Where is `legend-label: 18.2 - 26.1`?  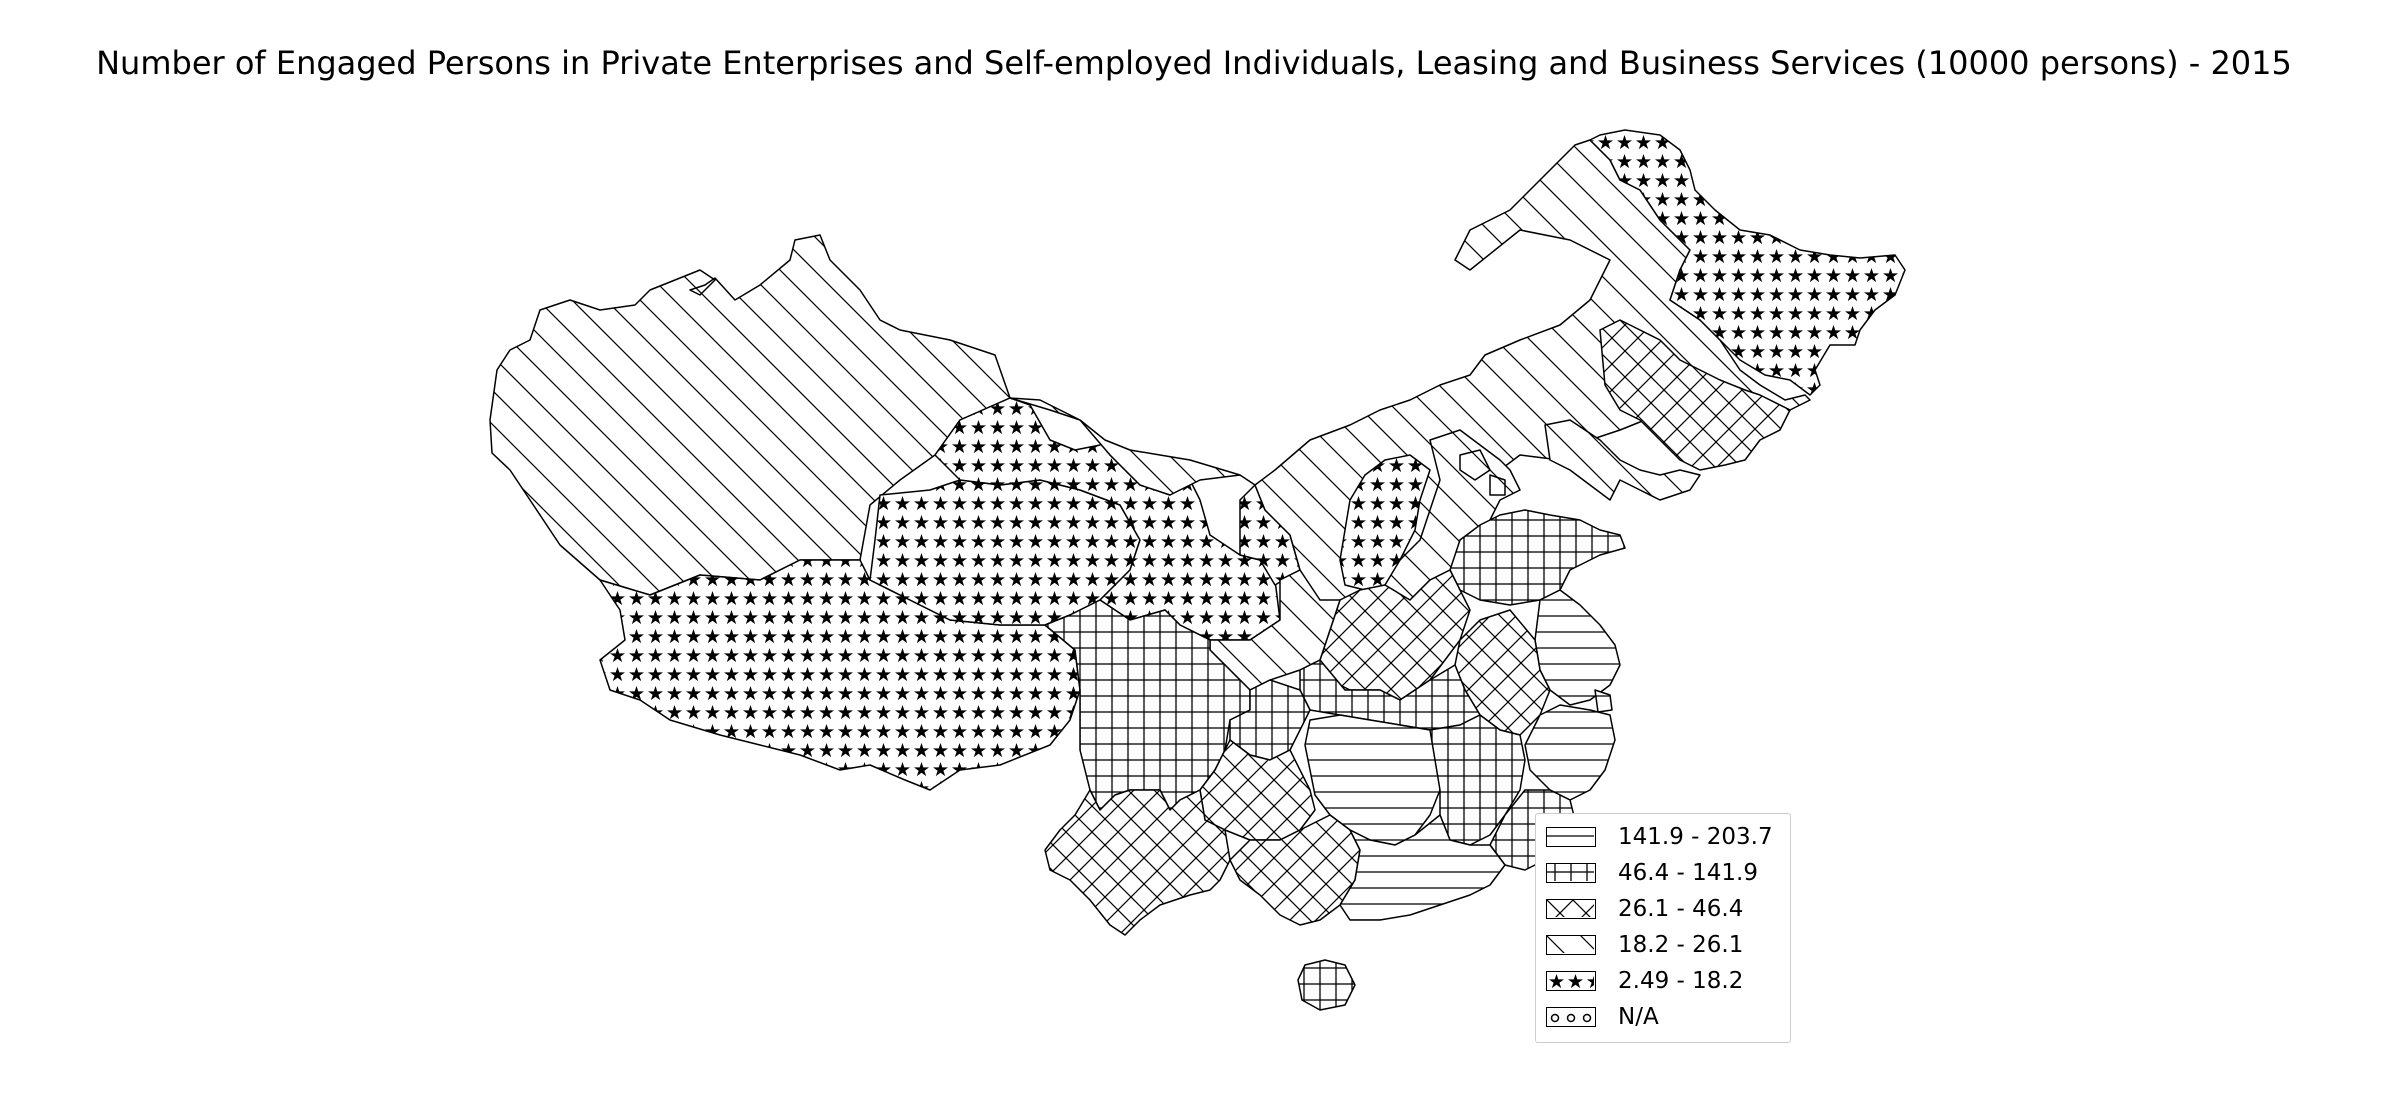
legend-label: 18.2 - 26.1 is located at coordinates (1681, 945).